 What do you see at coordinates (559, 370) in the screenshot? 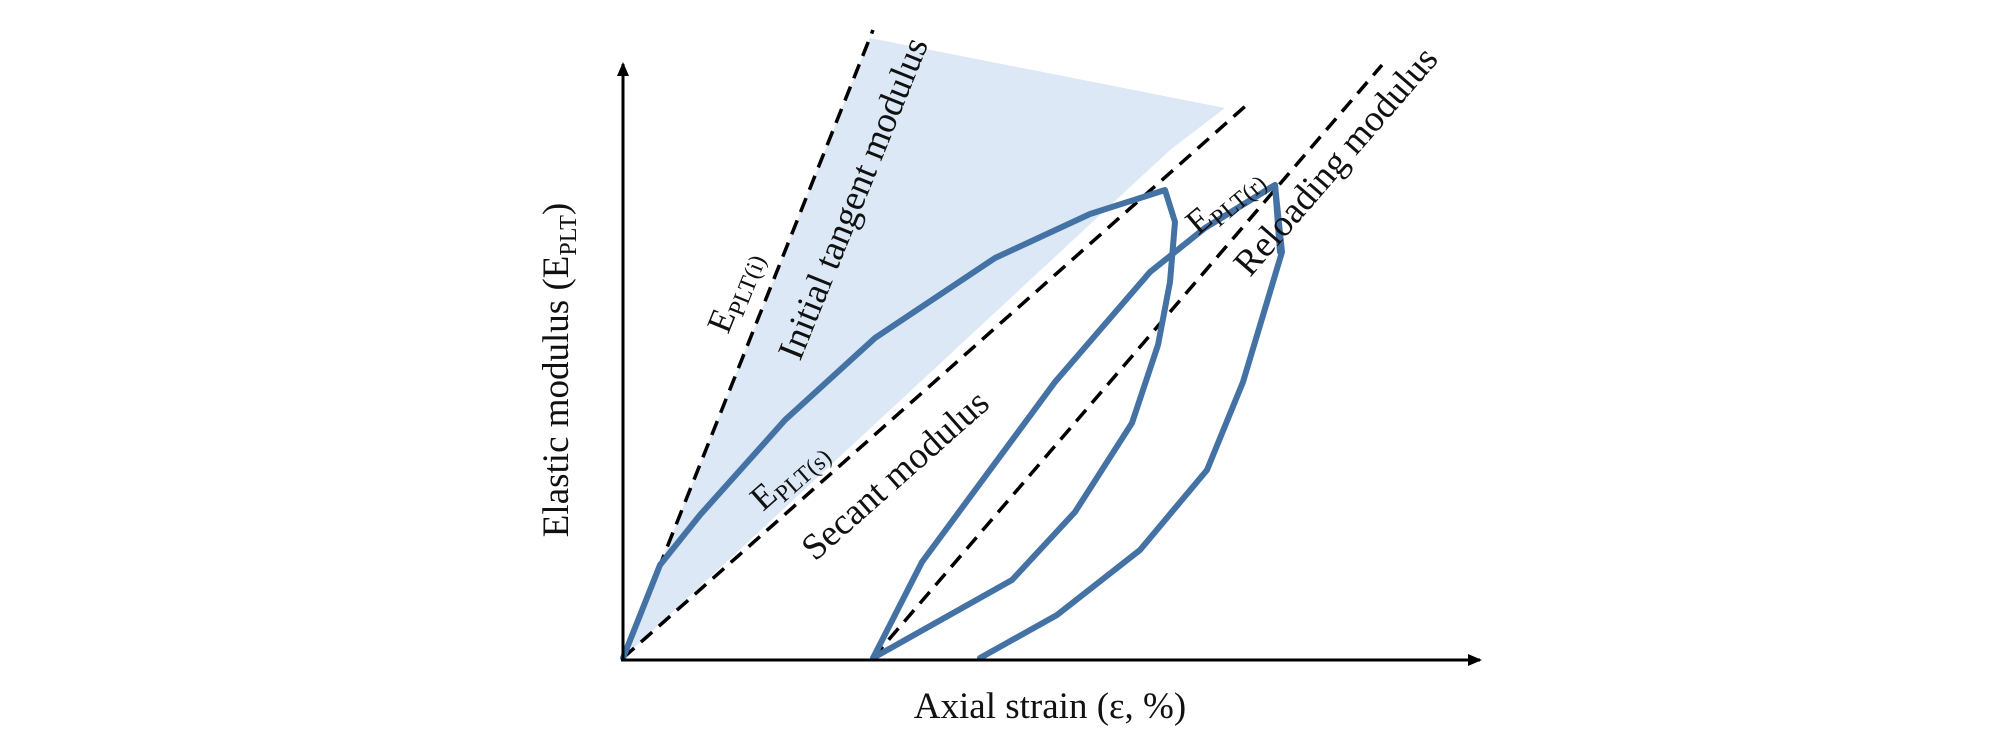
I see `y-axis-label: Elastic modulus (EPLT)` at bounding box center [559, 370].